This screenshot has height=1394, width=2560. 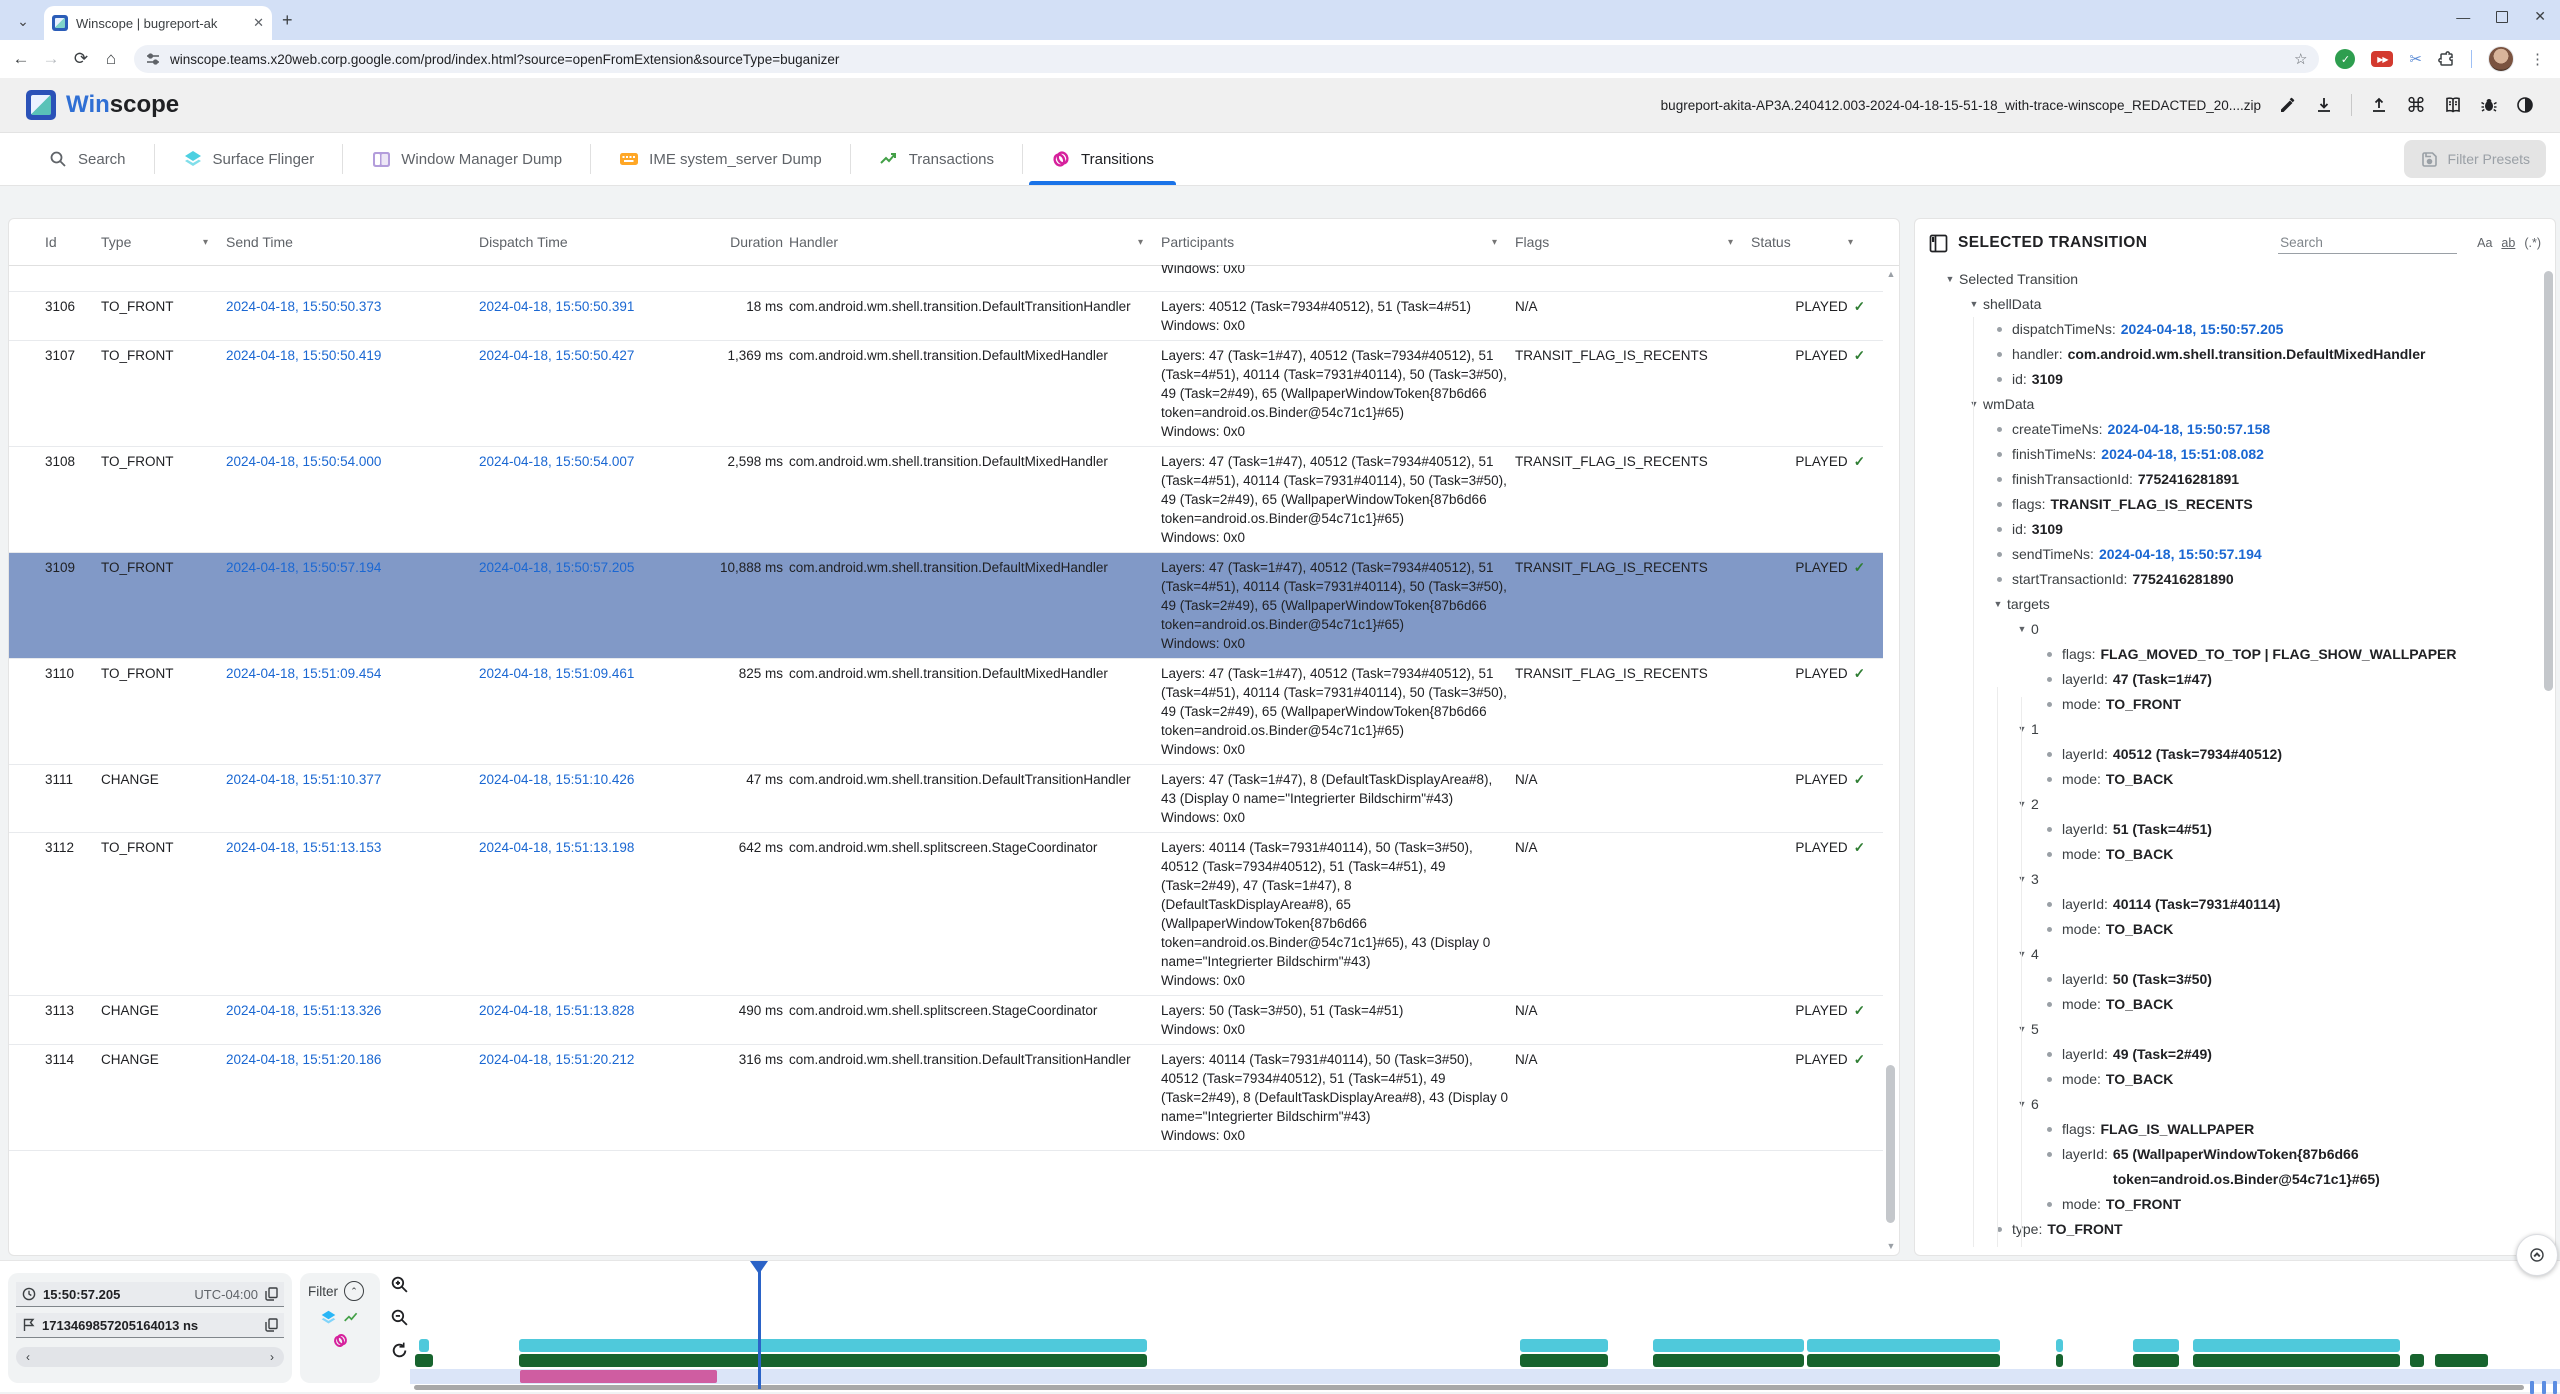 What do you see at coordinates (557, 355) in the screenshot?
I see `dispatch-time-link: 2024-04-18, 15:50:50.427` at bounding box center [557, 355].